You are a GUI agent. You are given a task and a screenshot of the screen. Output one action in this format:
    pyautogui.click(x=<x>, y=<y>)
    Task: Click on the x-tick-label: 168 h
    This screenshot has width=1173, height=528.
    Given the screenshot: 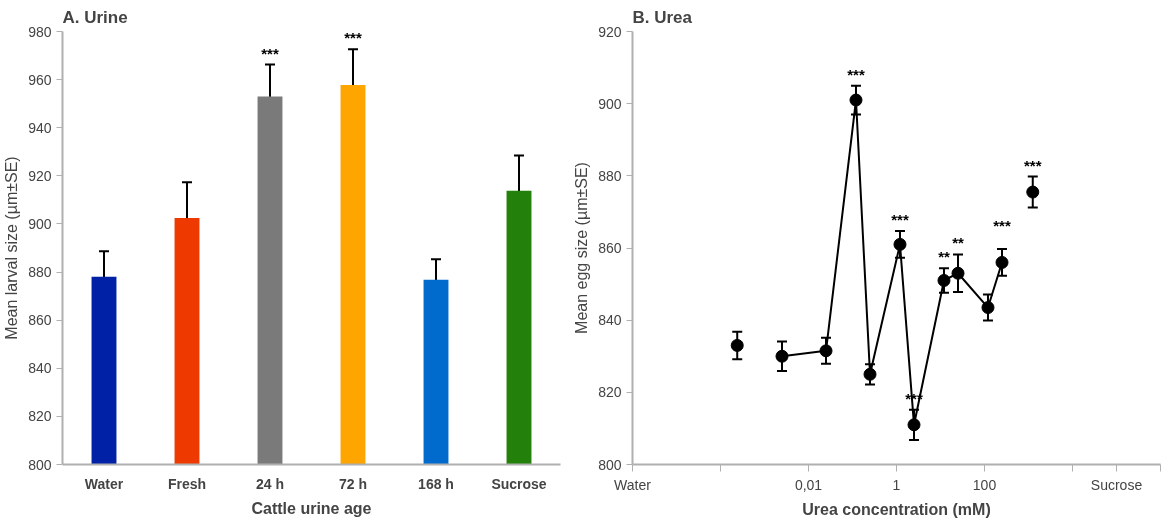 What is the action you would take?
    pyautogui.click(x=436, y=483)
    